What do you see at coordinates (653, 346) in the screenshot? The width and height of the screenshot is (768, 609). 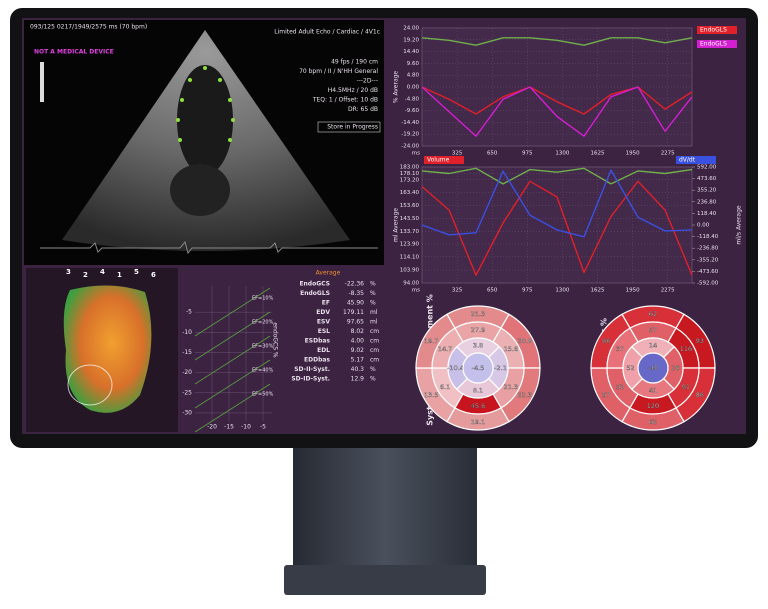 I see `segment-value: 14` at bounding box center [653, 346].